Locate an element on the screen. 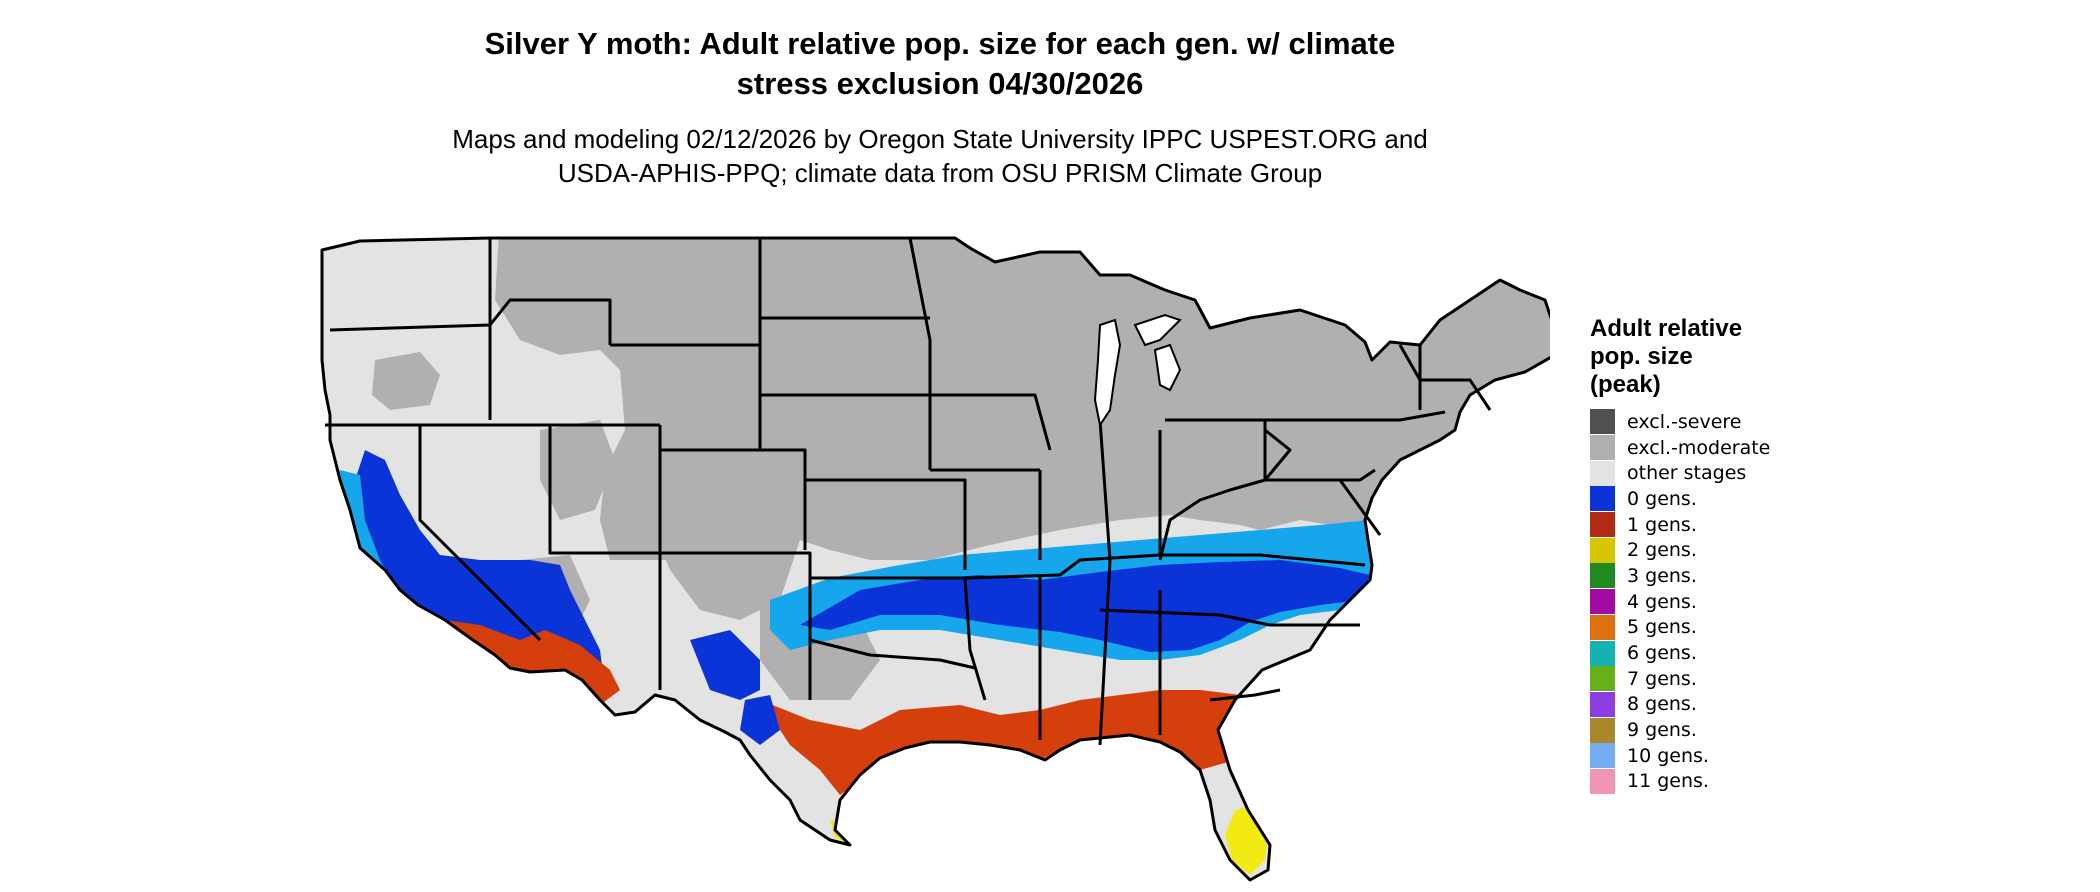 The height and width of the screenshot is (892, 2100). legend-title: Adult relative pop. size (peak) is located at coordinates (1740, 357).